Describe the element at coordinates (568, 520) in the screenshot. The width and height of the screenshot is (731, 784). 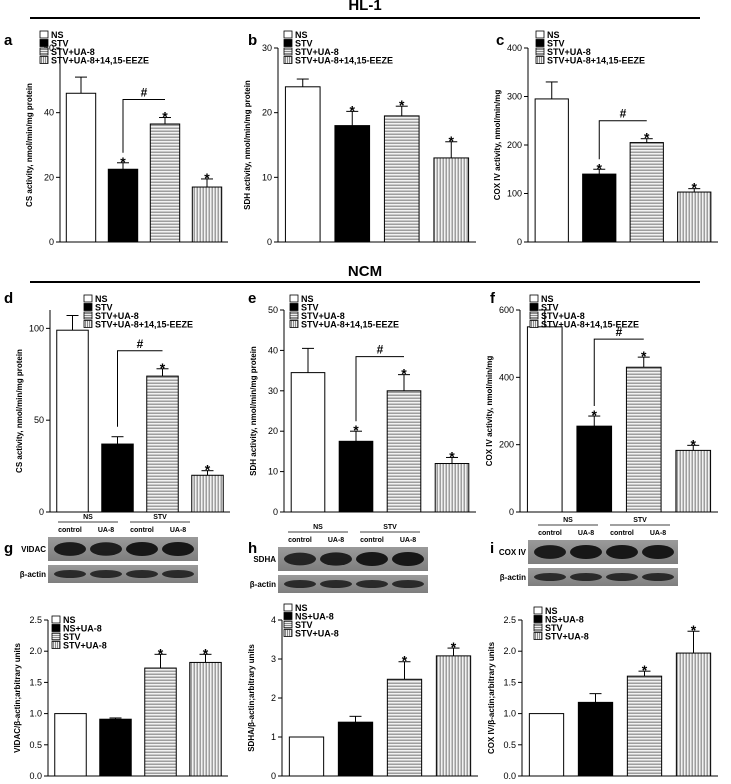
I see `blot-group-label: NS` at that location.